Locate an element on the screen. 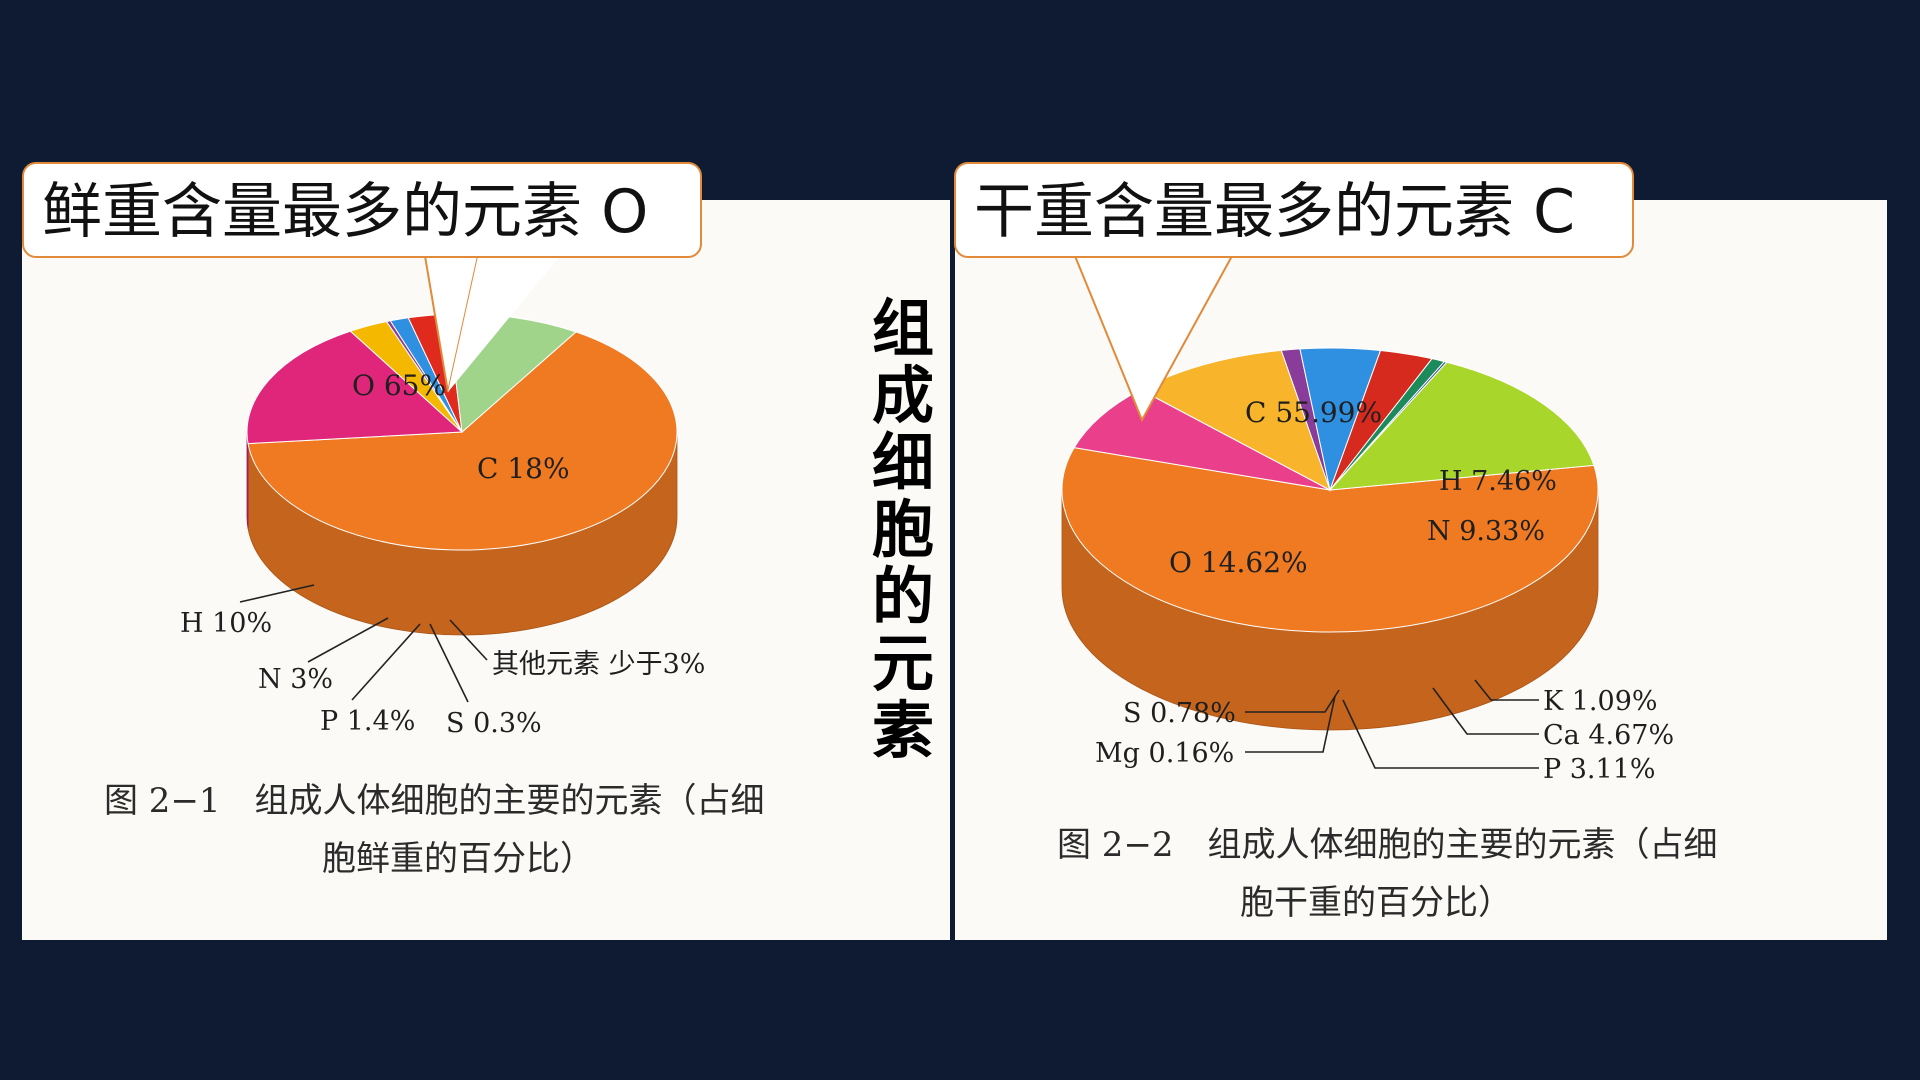 The image size is (1920, 1080). leader-line-ca is located at coordinates (1485, 711).